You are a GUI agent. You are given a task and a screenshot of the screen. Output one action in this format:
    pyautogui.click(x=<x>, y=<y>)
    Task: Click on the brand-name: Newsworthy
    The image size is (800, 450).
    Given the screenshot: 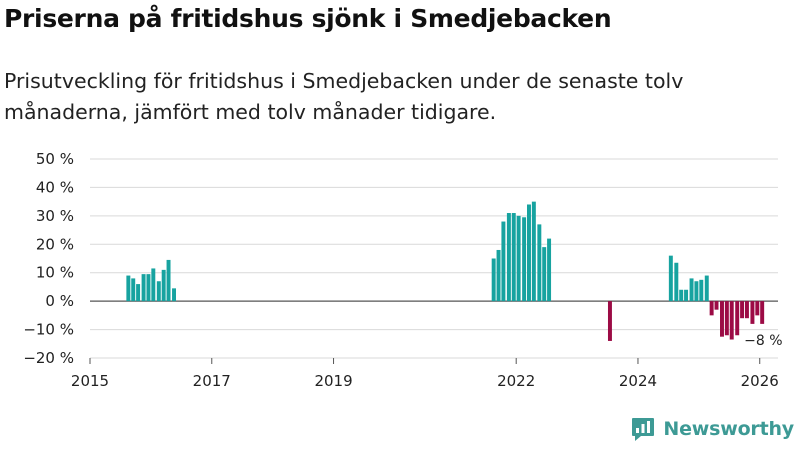 What is the action you would take?
    pyautogui.click(x=728, y=429)
    